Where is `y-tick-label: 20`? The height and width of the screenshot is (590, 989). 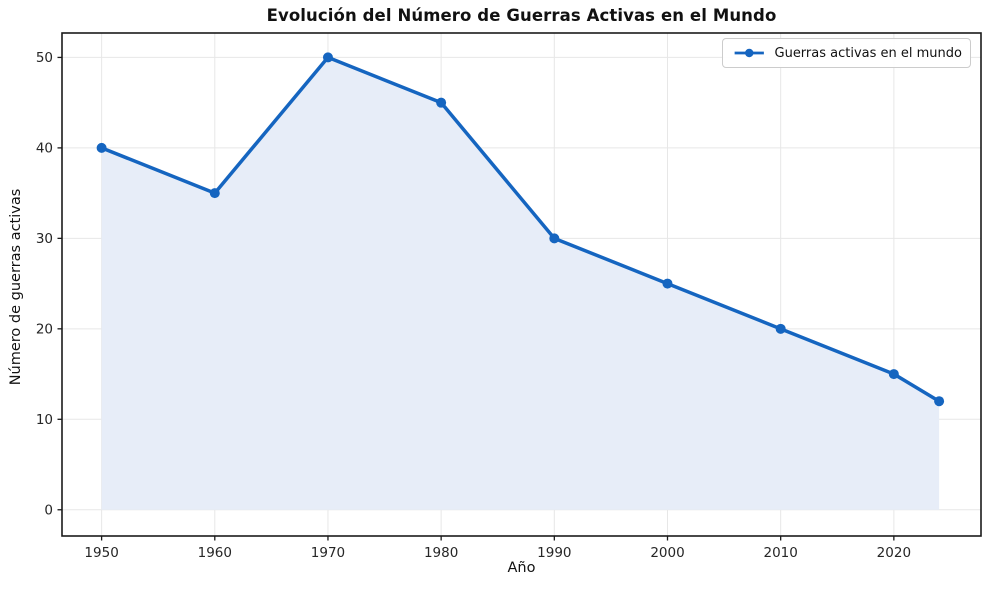
y-tick-label: 20 is located at coordinates (44, 330).